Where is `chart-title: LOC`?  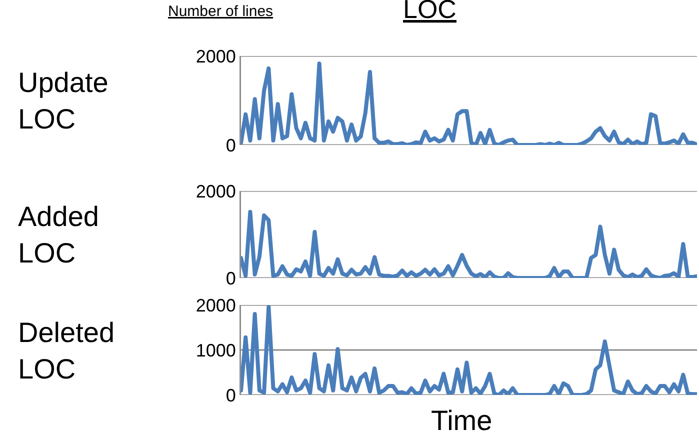
chart-title: LOC is located at coordinates (429, 12).